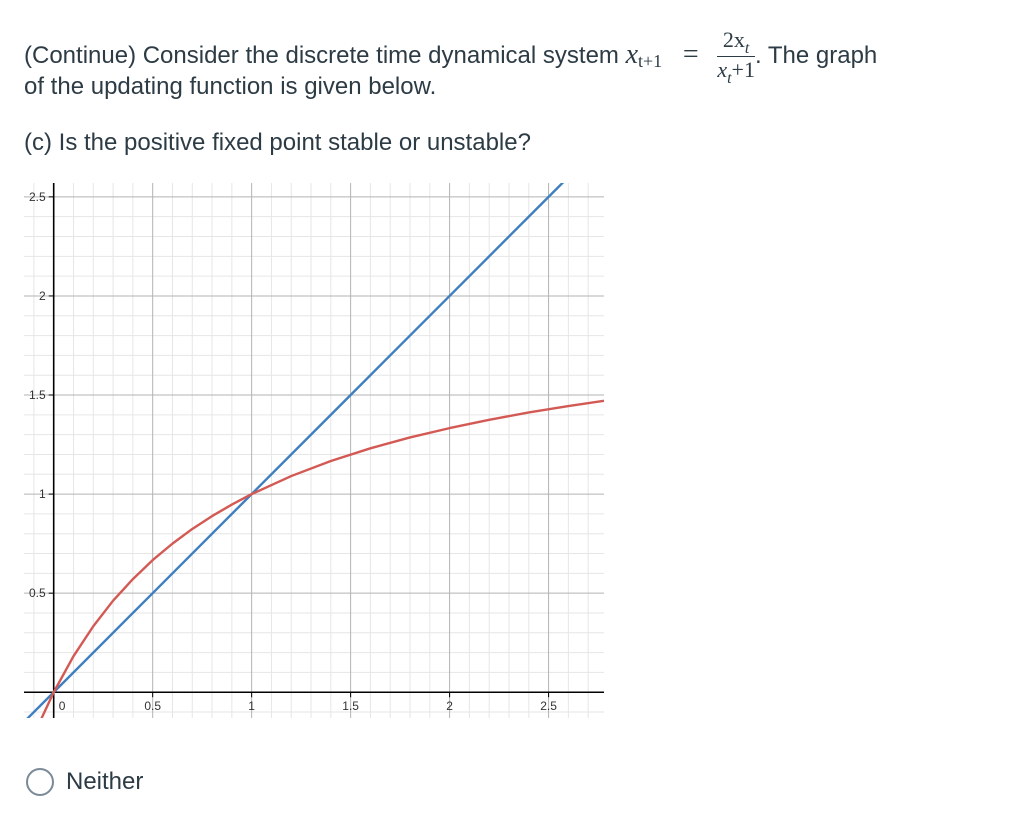 The image size is (1024, 816). What do you see at coordinates (743, 69) in the screenshot?
I see `denominator-rest: +1` at bounding box center [743, 69].